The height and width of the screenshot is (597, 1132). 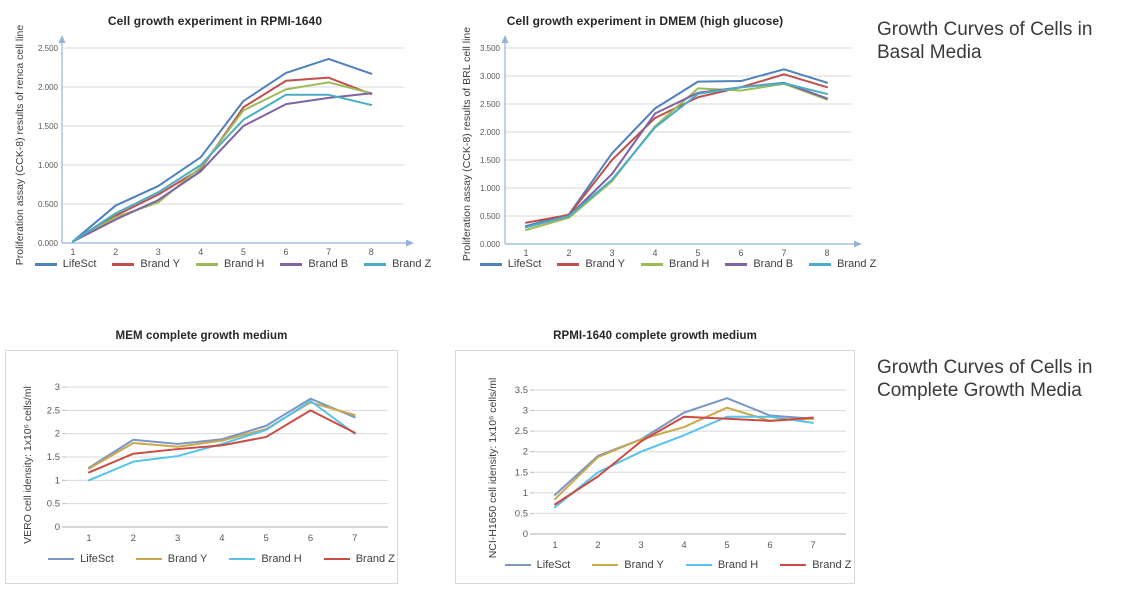 I want to click on y-tick-label: 1.000, so click(x=48, y=165).